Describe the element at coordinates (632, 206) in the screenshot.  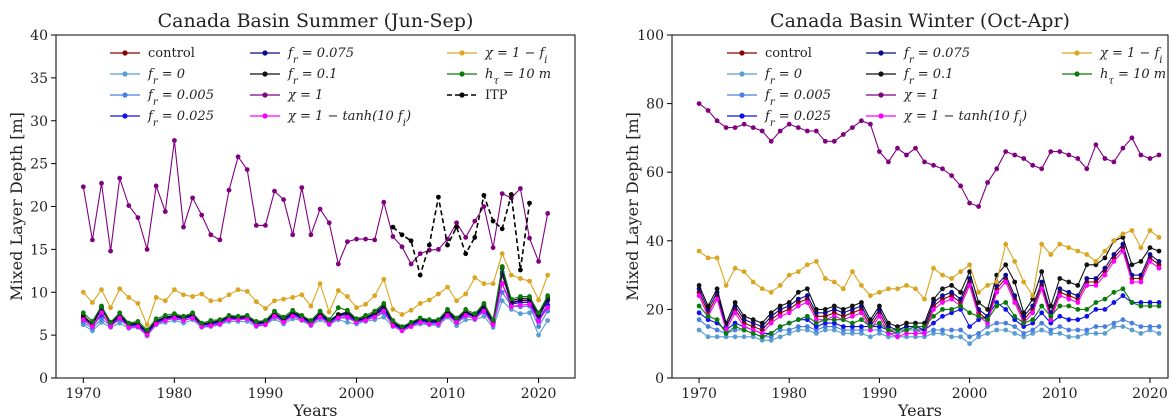
I see `y-axis-label: Mixed Layer Depth [m]` at that location.